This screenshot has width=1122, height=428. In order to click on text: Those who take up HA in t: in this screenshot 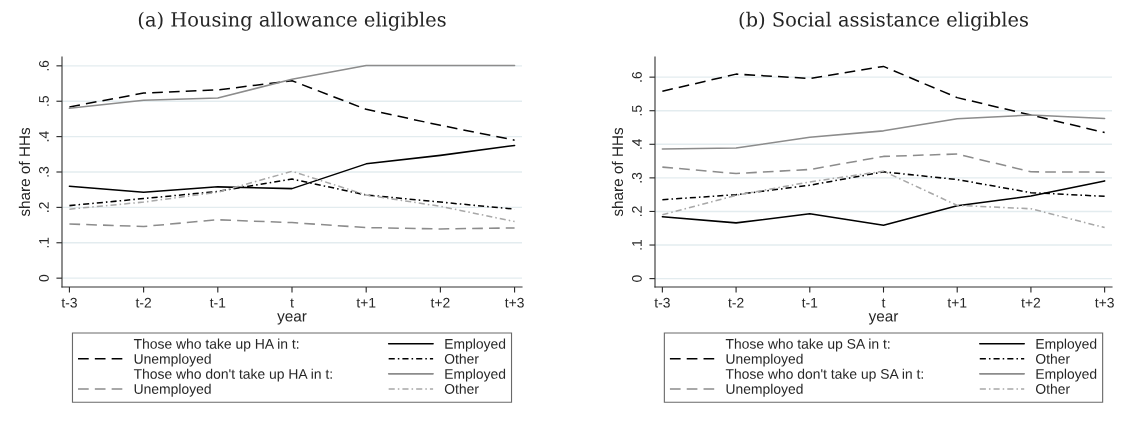, I will do `click(216, 345)`.